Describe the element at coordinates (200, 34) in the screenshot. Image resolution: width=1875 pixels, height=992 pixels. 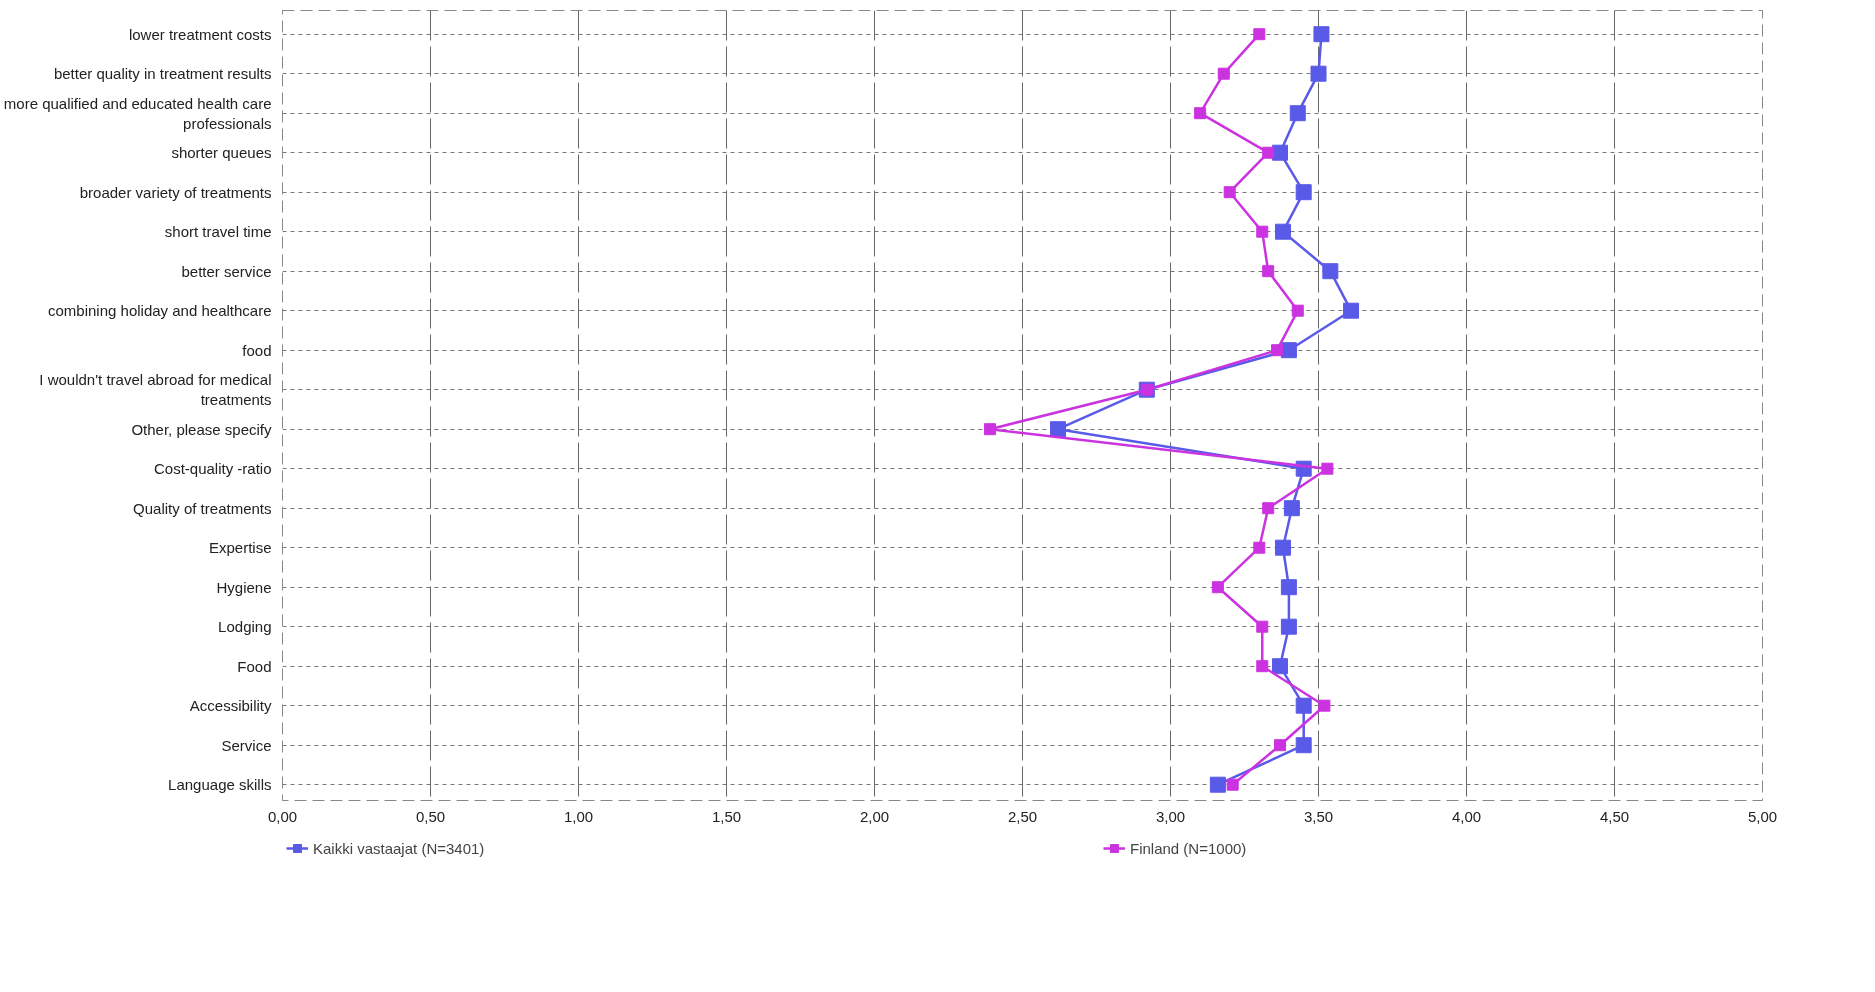
I see `y-tick-label: lower treatment costs` at that location.